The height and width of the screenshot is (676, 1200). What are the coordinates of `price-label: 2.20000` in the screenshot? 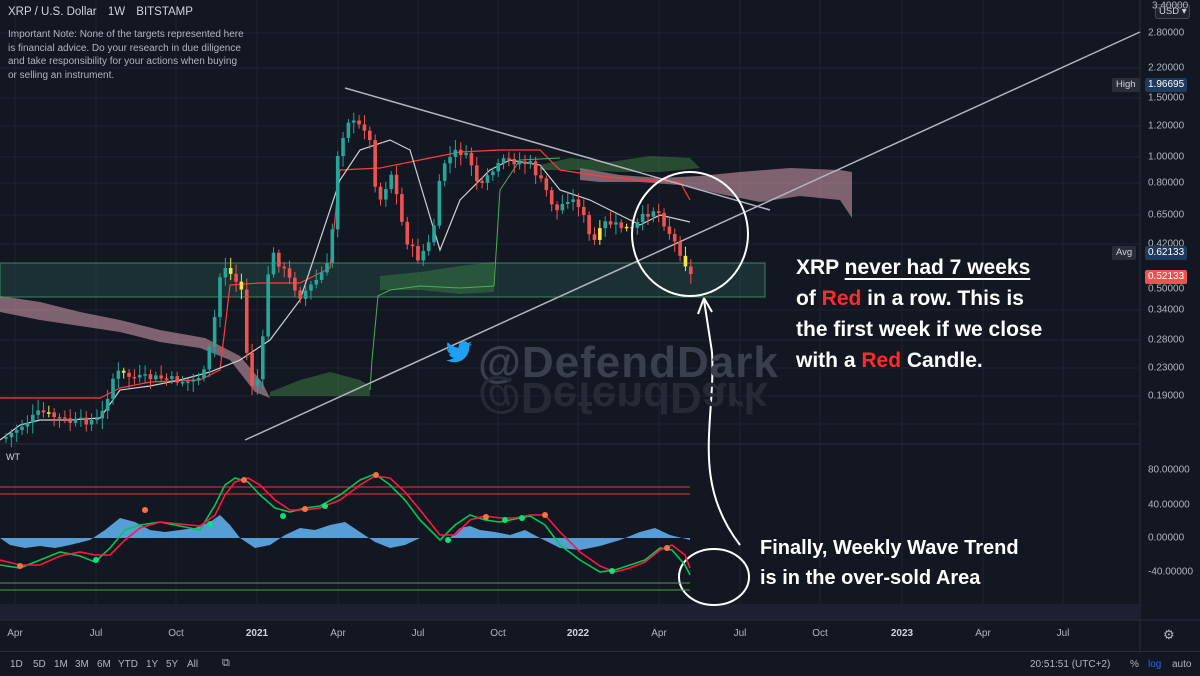 It's located at (1166, 68).